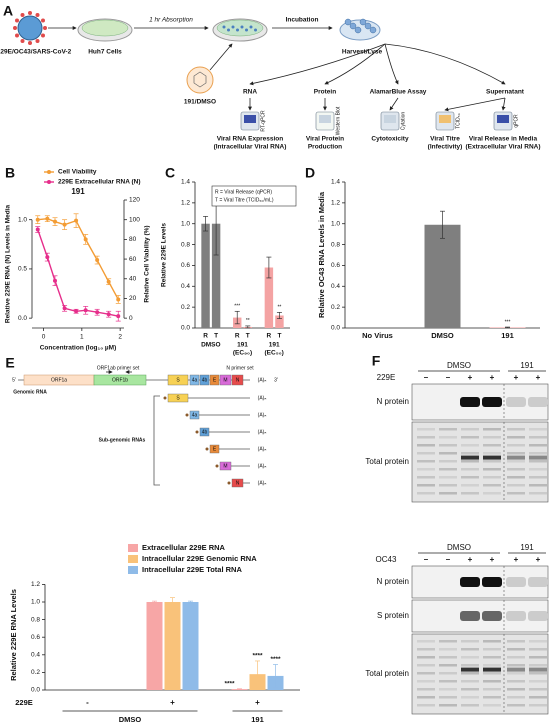 The image size is (550, 728). Describe the element at coordinates (10, 173) in the screenshot. I see `panel-label: B` at that location.